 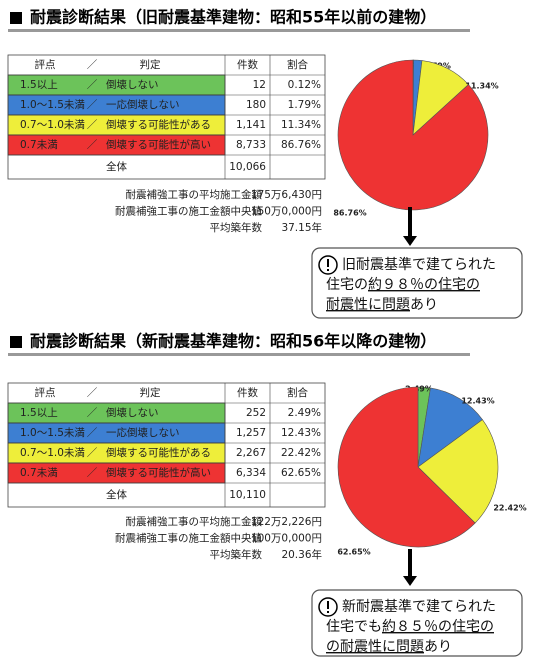 What do you see at coordinates (251, 473) in the screenshot?
I see `count-cell: 6,334` at bounding box center [251, 473].